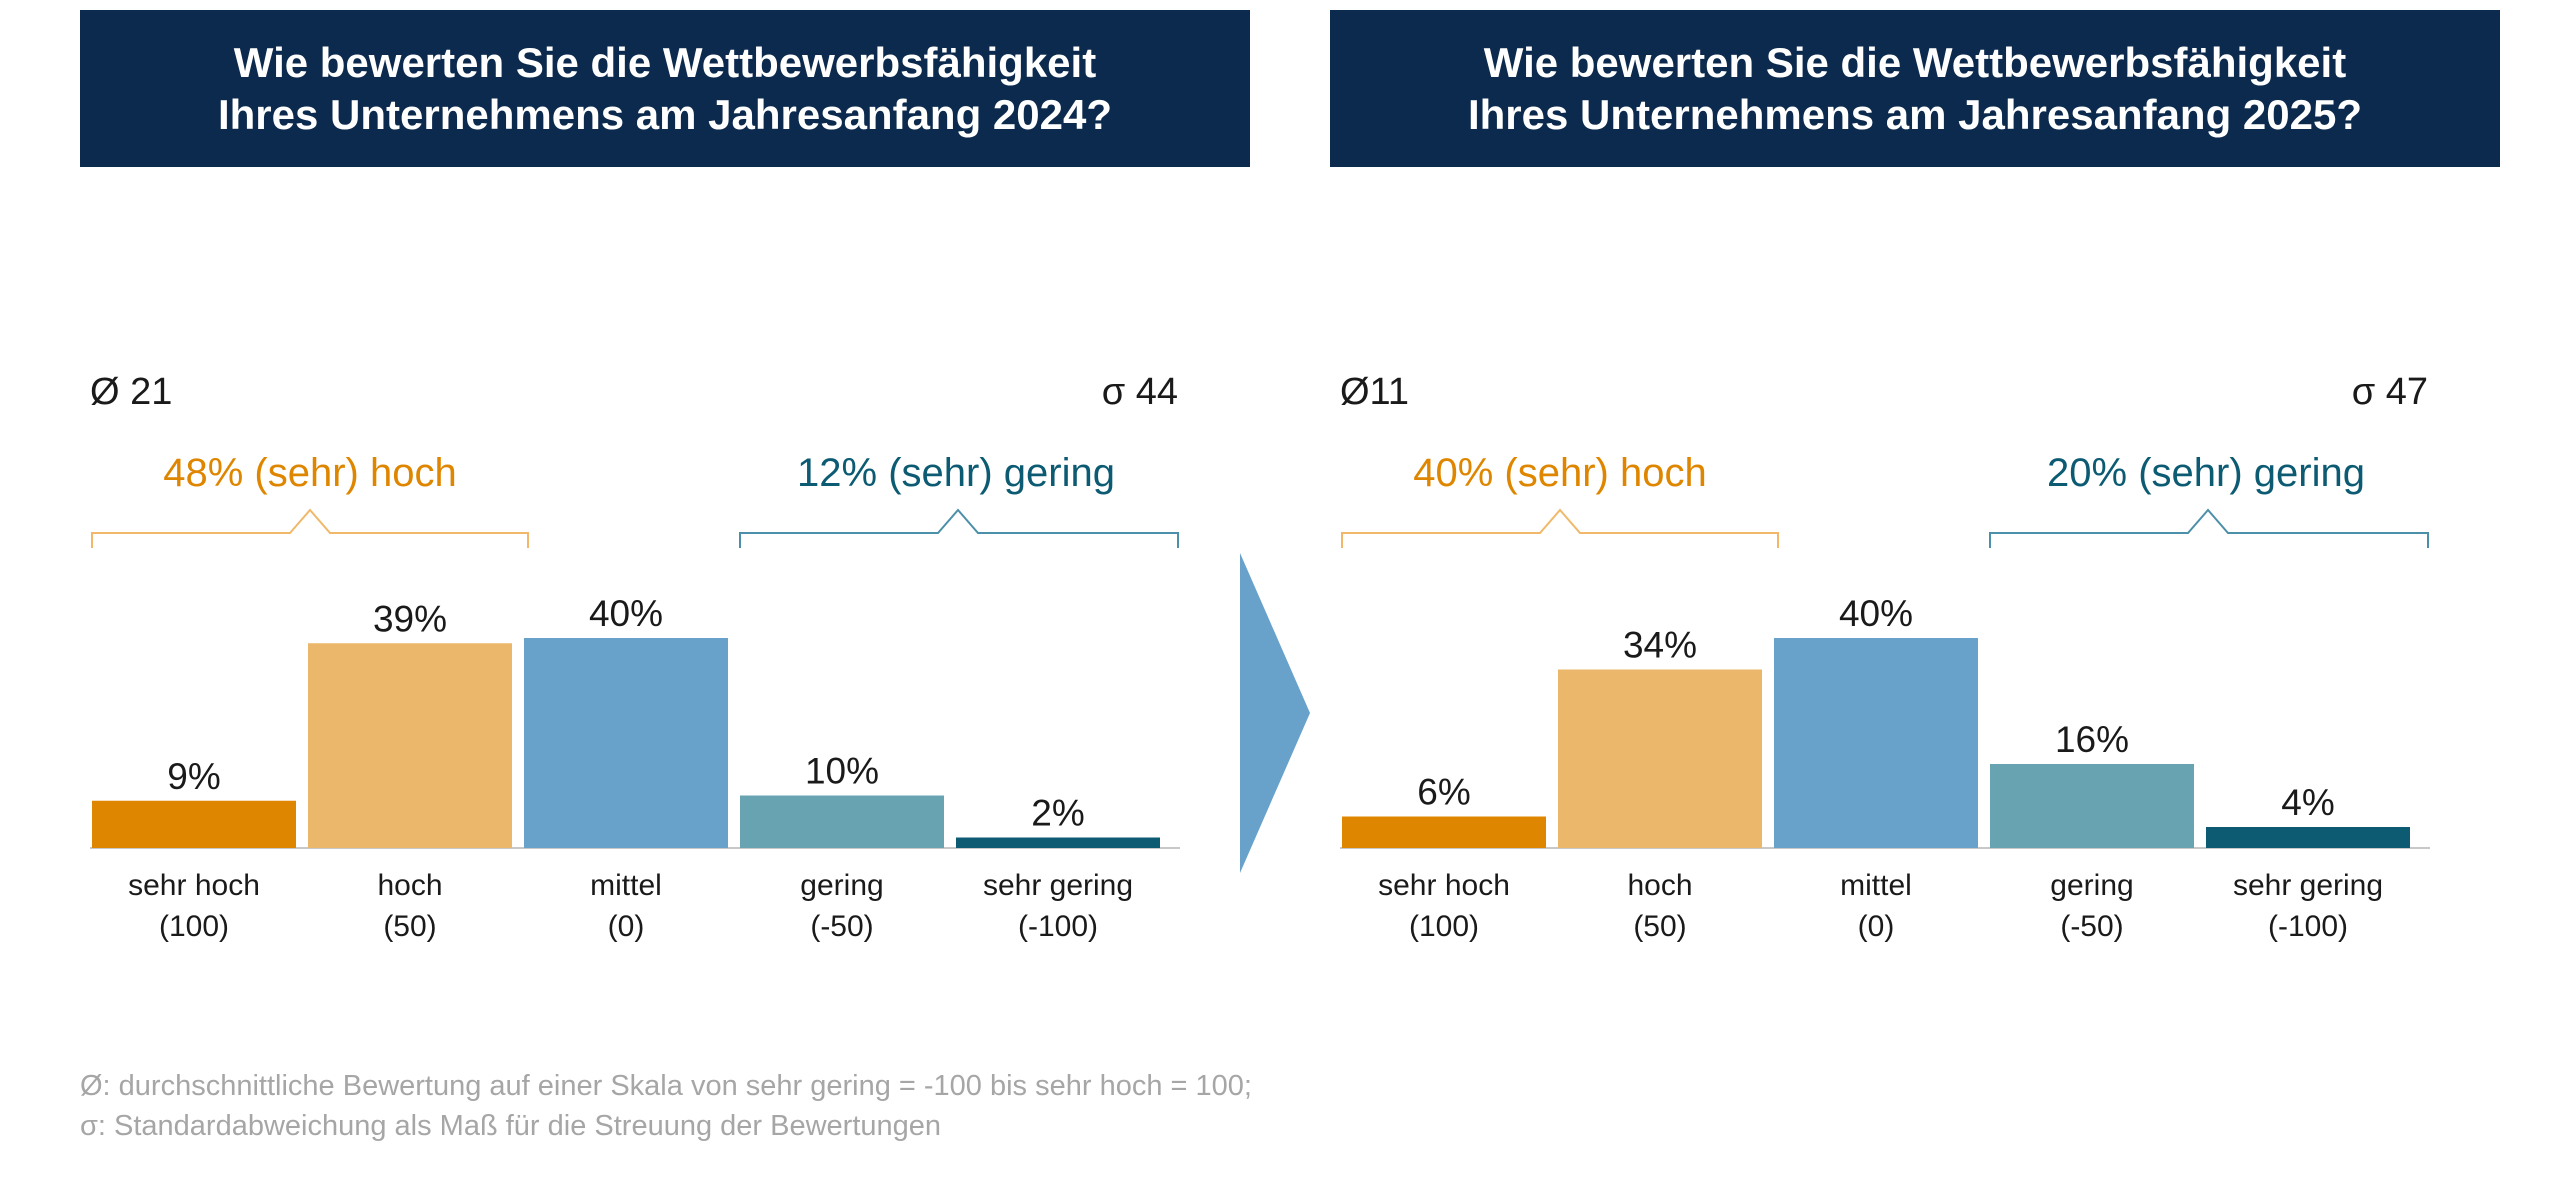  I want to click on data-label-2: 34%, so click(1660, 645).